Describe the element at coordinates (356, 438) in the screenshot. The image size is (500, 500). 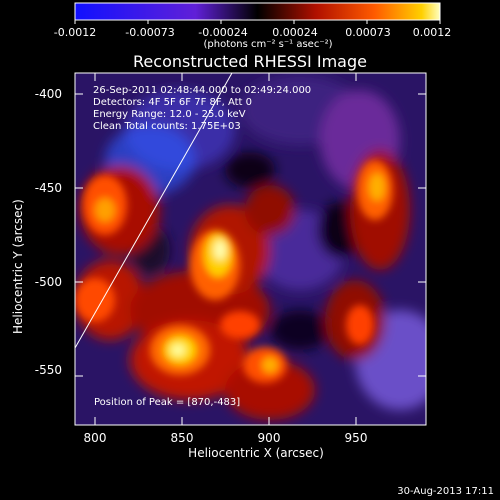
I see `x-tick-label: 950` at that location.